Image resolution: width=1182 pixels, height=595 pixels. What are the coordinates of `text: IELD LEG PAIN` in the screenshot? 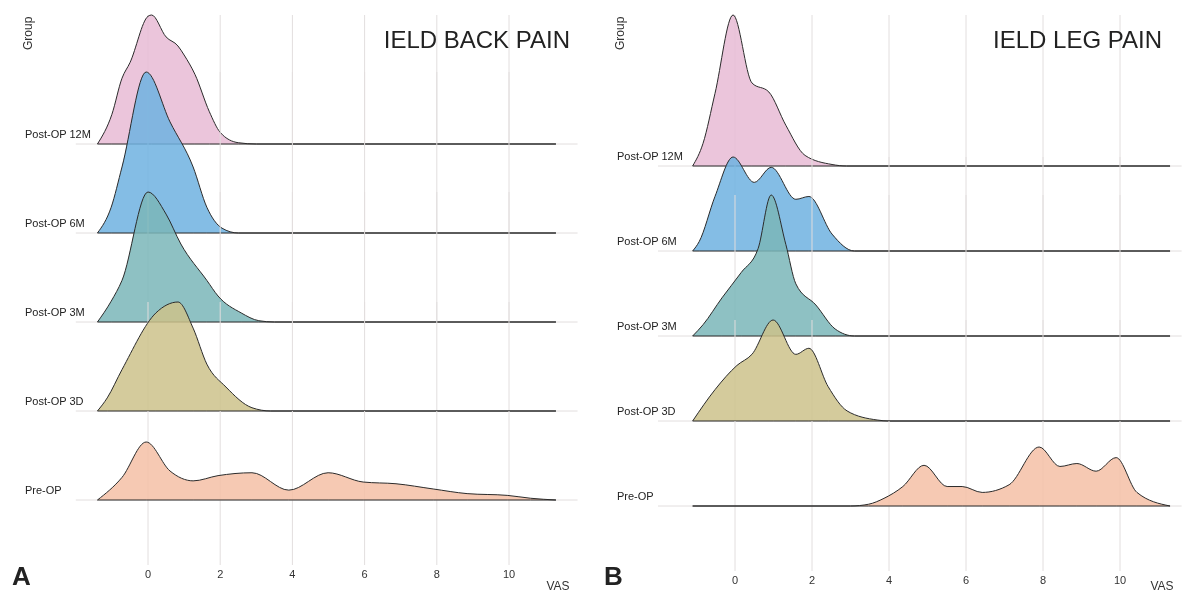 It's located at (1077, 39).